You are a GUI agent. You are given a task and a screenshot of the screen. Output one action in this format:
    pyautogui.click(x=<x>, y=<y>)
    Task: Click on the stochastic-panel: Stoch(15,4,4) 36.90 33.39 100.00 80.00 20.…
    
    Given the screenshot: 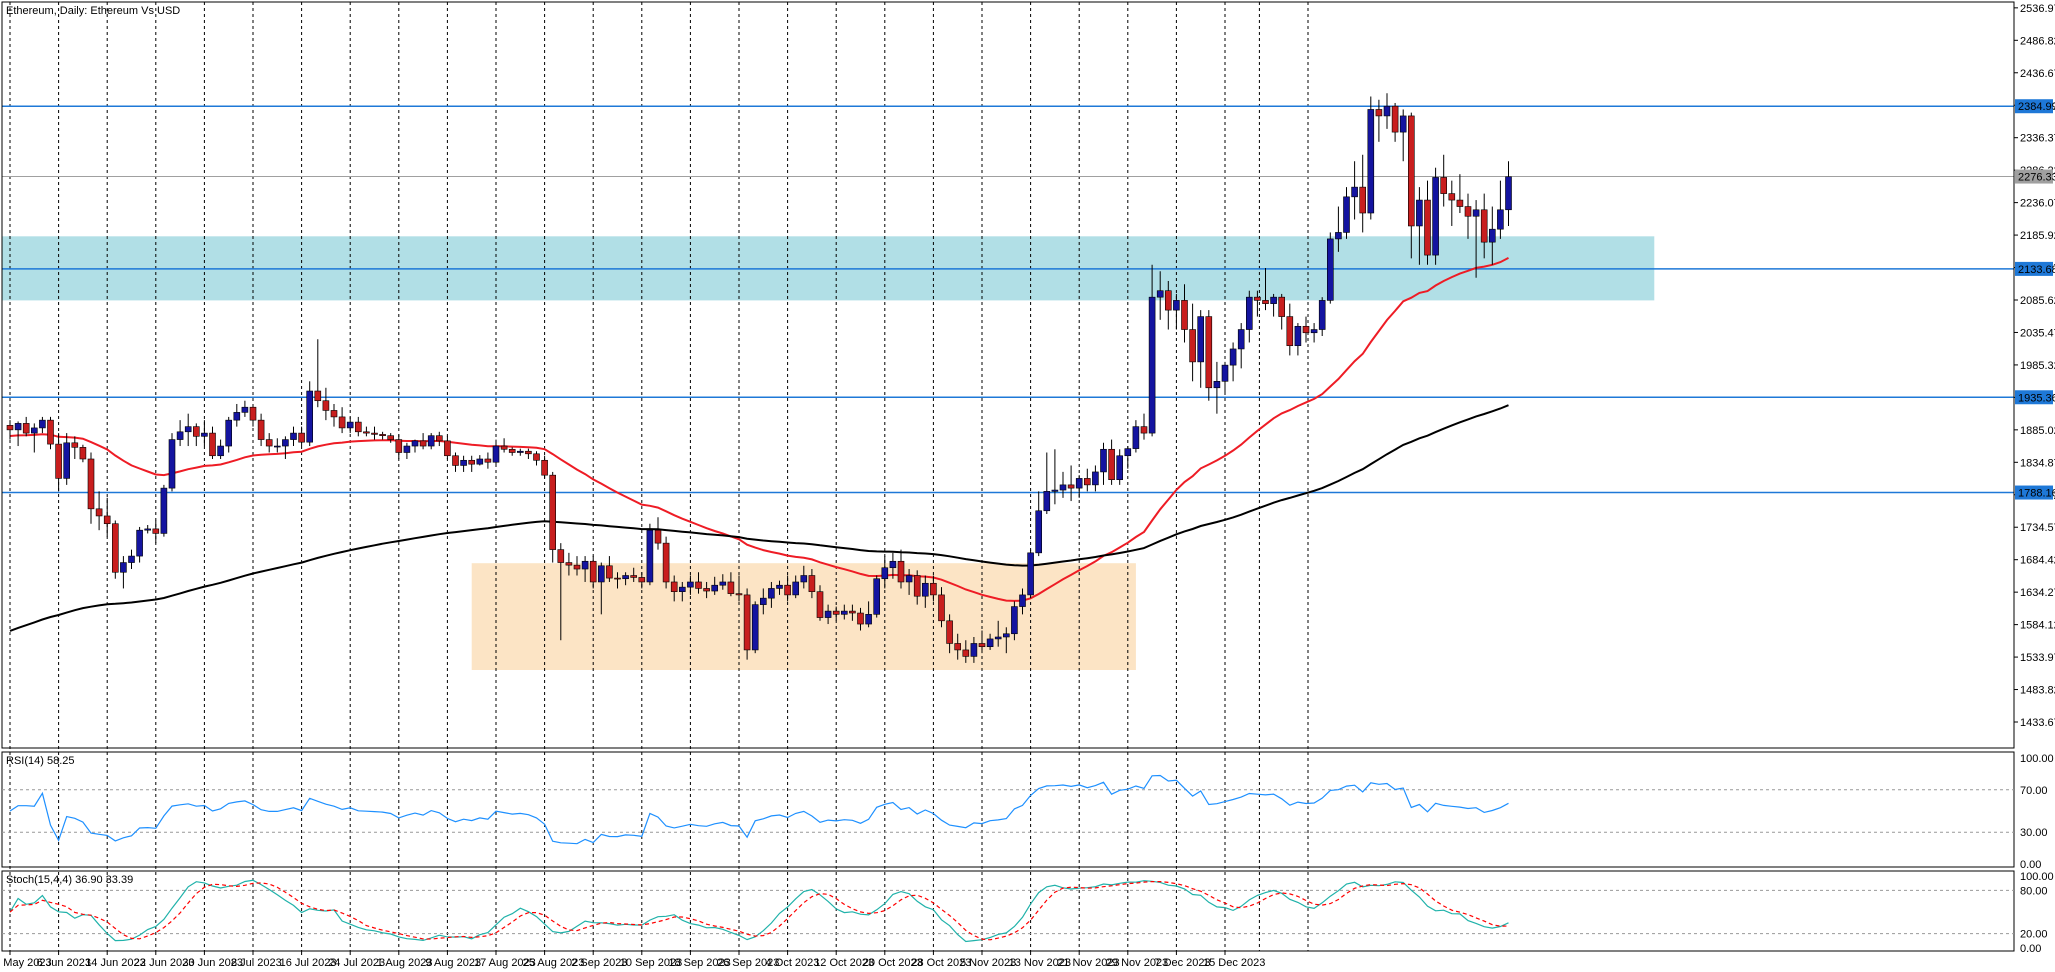 What is the action you would take?
    pyautogui.click(x=1027, y=912)
    